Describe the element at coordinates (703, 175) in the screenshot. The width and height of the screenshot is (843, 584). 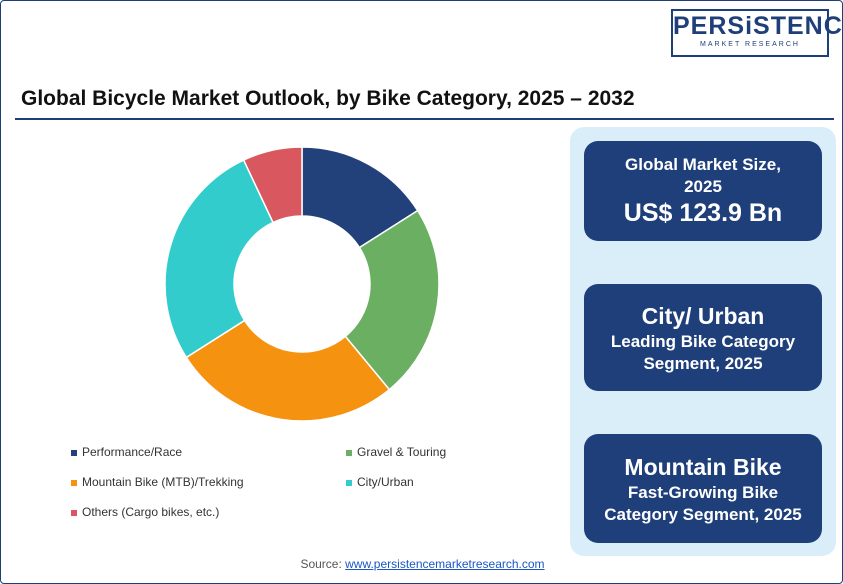
I see `box-caption: Global Market Size, 2025` at that location.